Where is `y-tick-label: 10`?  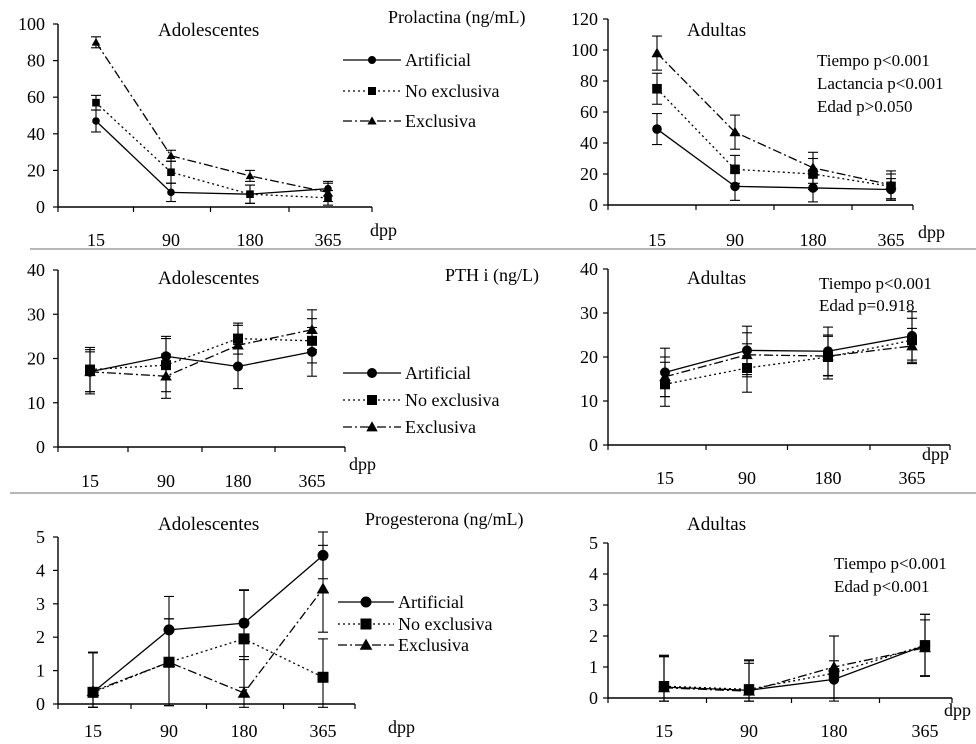
y-tick-label: 10 is located at coordinates (36, 403).